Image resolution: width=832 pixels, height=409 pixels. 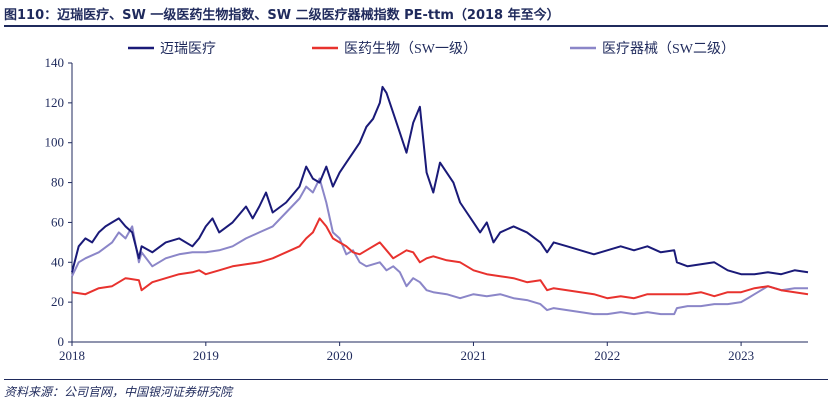 I want to click on x-tick-label: 2018, so click(x=72, y=355).